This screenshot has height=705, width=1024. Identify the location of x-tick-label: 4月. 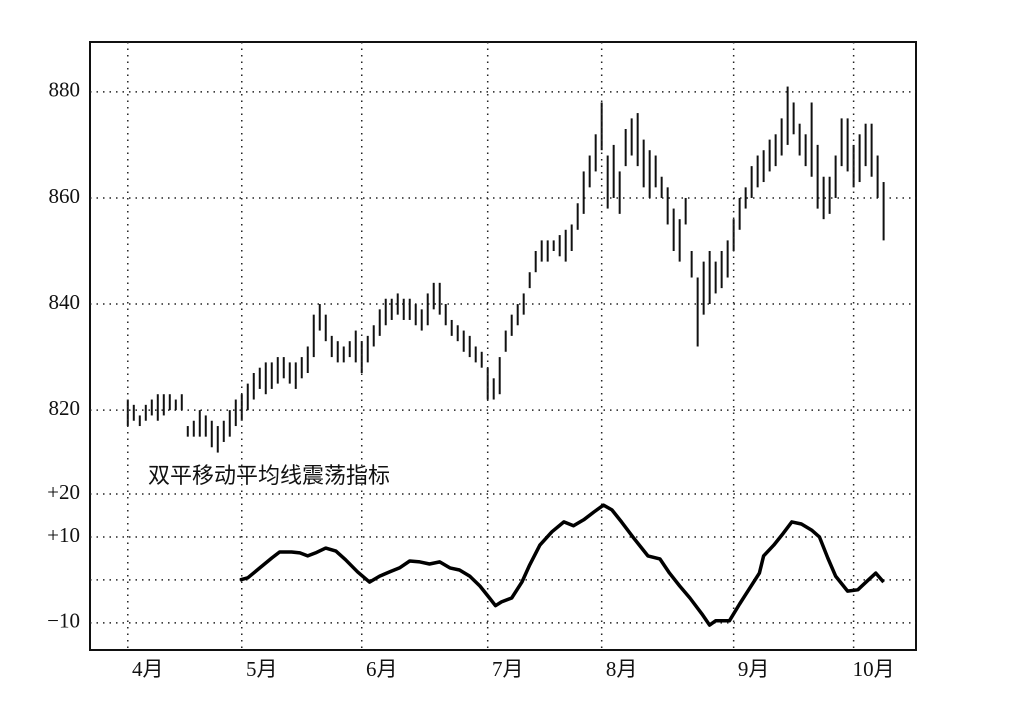
(148, 669).